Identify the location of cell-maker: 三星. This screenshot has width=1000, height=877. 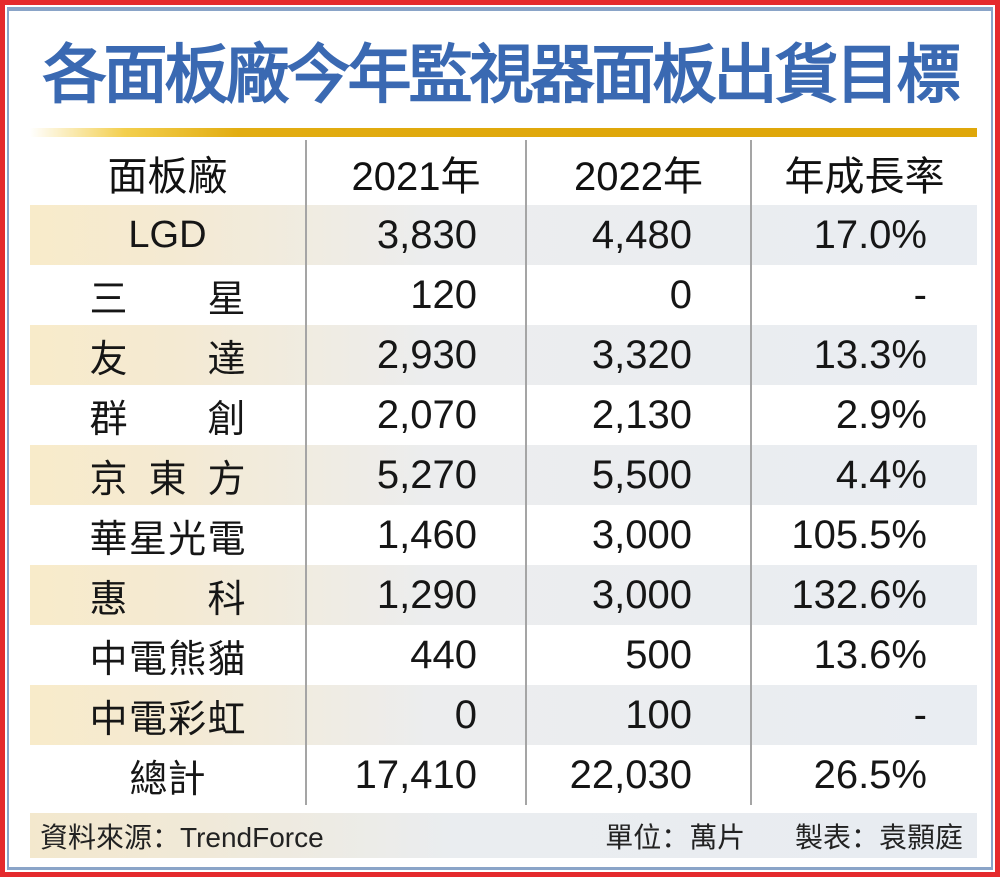
(167, 295).